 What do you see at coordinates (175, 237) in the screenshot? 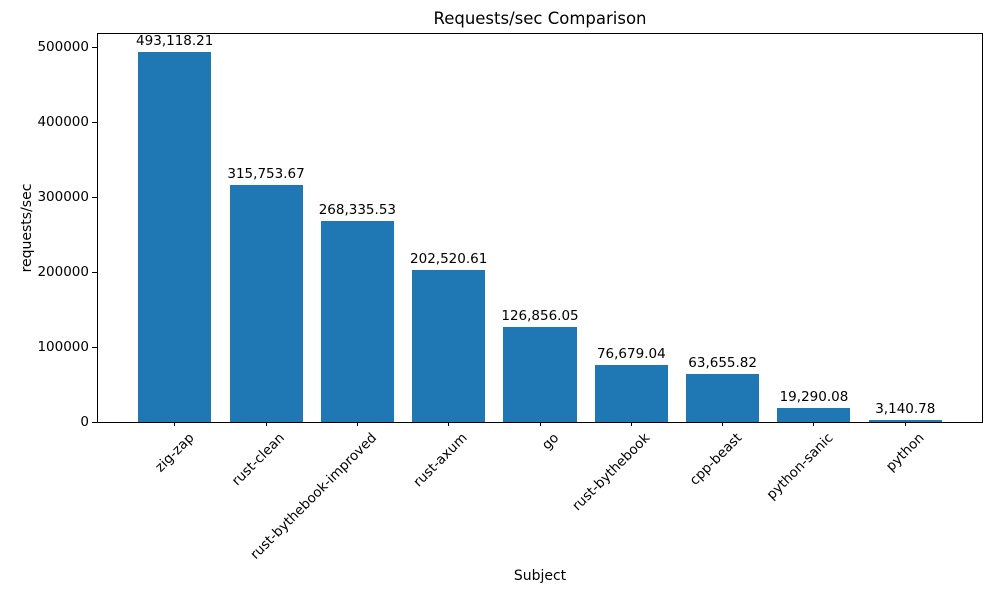
I see `bar-zig-zap` at bounding box center [175, 237].